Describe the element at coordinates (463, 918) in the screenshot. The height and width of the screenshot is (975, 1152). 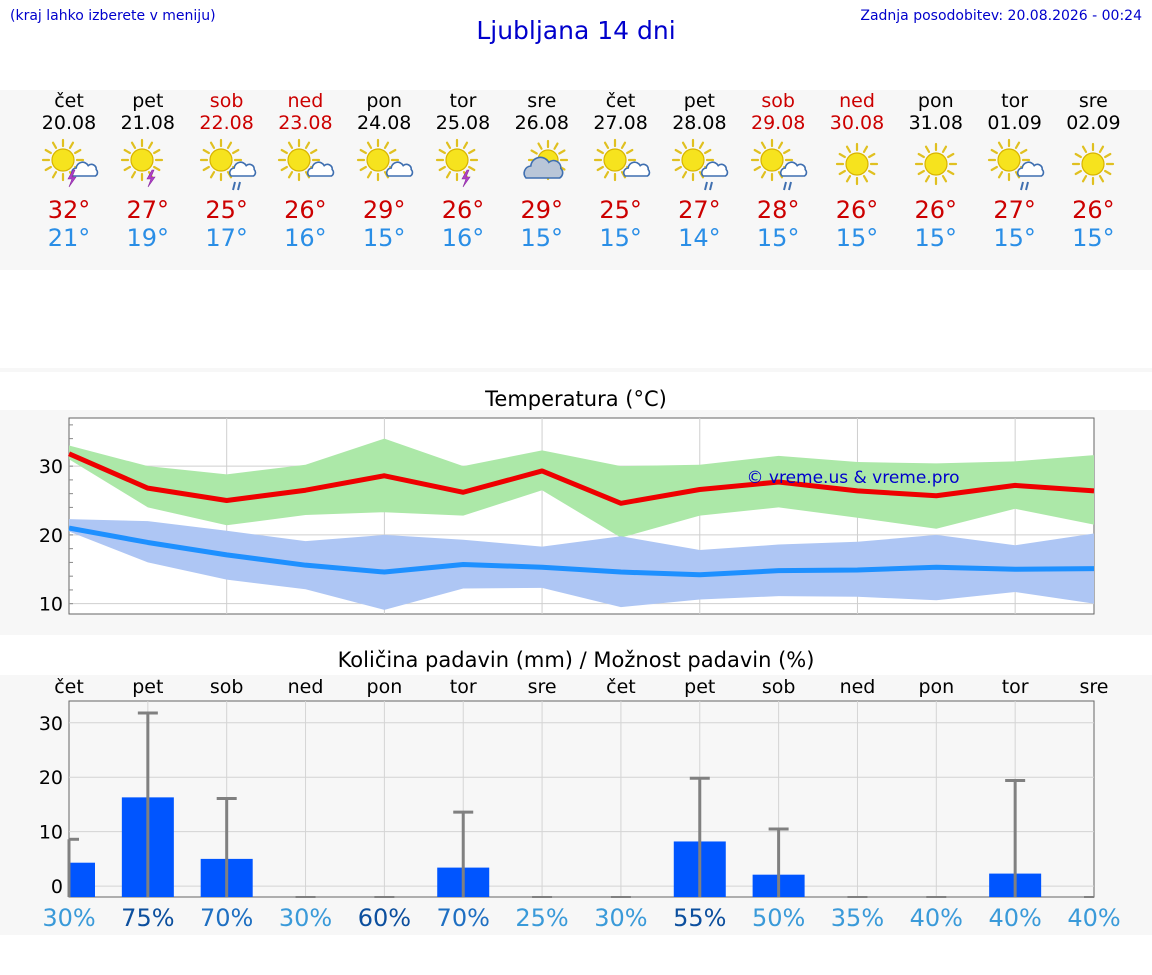
I see `precipitation-probability: 70%` at that location.